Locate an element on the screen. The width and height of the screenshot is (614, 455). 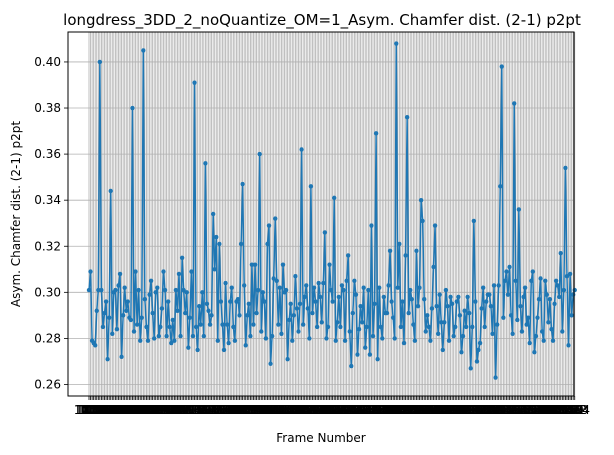
x-tick-label: 1081 is located at coordinates (135, 410).